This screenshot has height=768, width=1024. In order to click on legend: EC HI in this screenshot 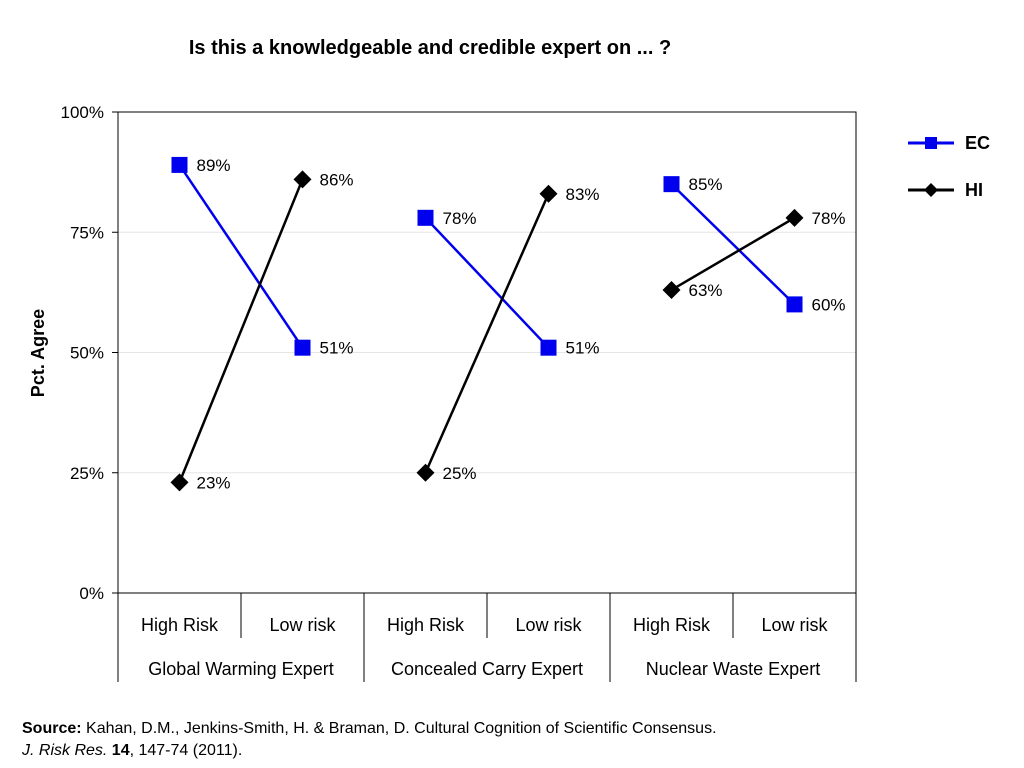, I will do `click(949, 166)`.